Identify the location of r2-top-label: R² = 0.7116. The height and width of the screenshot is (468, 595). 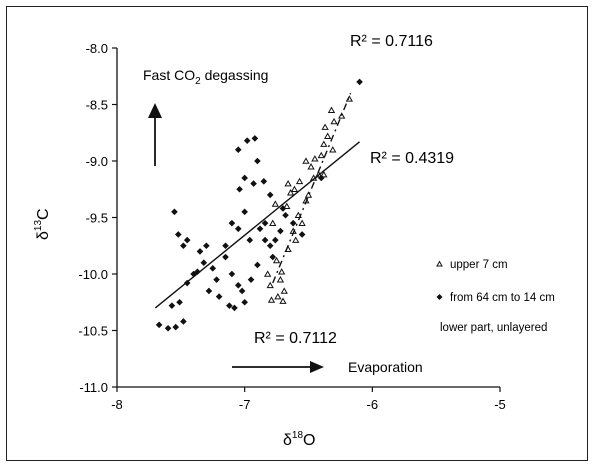
(391, 41).